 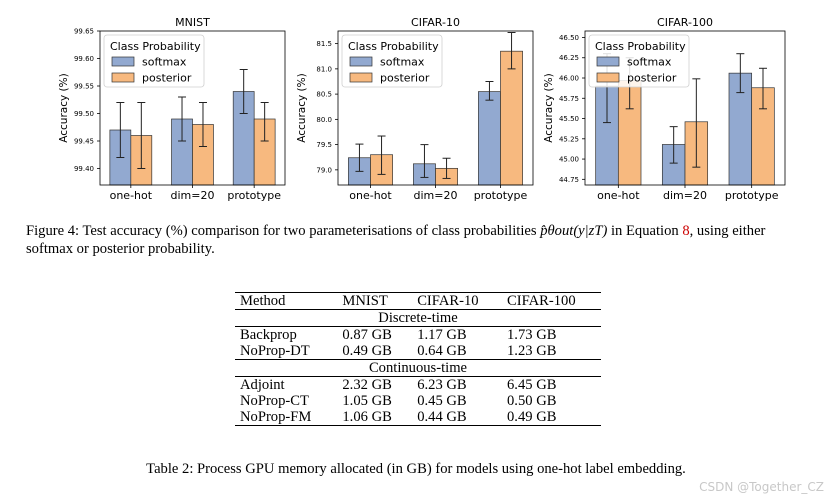 I want to click on y-tick-label: 46.25, so click(x=569, y=58).